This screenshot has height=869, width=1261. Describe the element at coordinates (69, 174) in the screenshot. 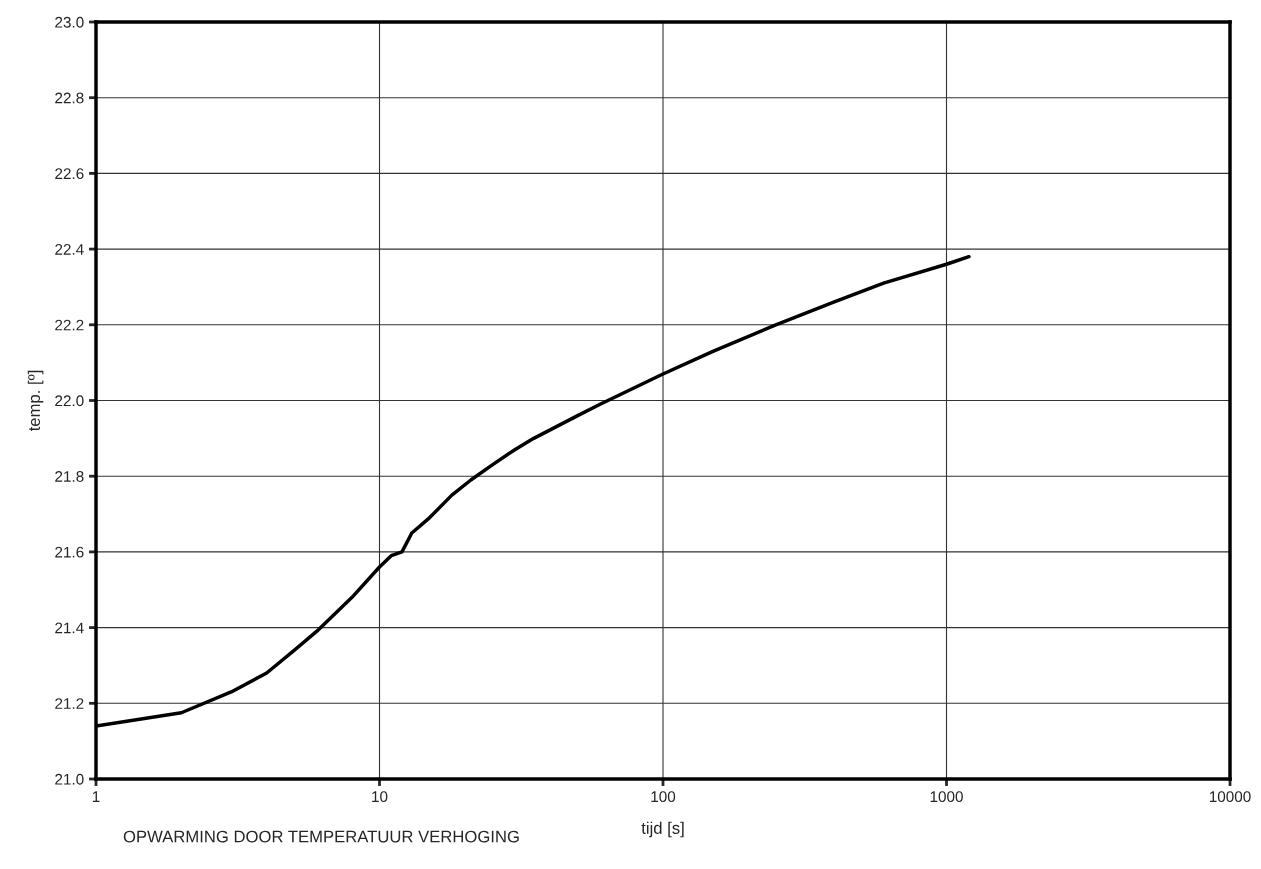

I see `y-tick-label: 22.6` at that location.